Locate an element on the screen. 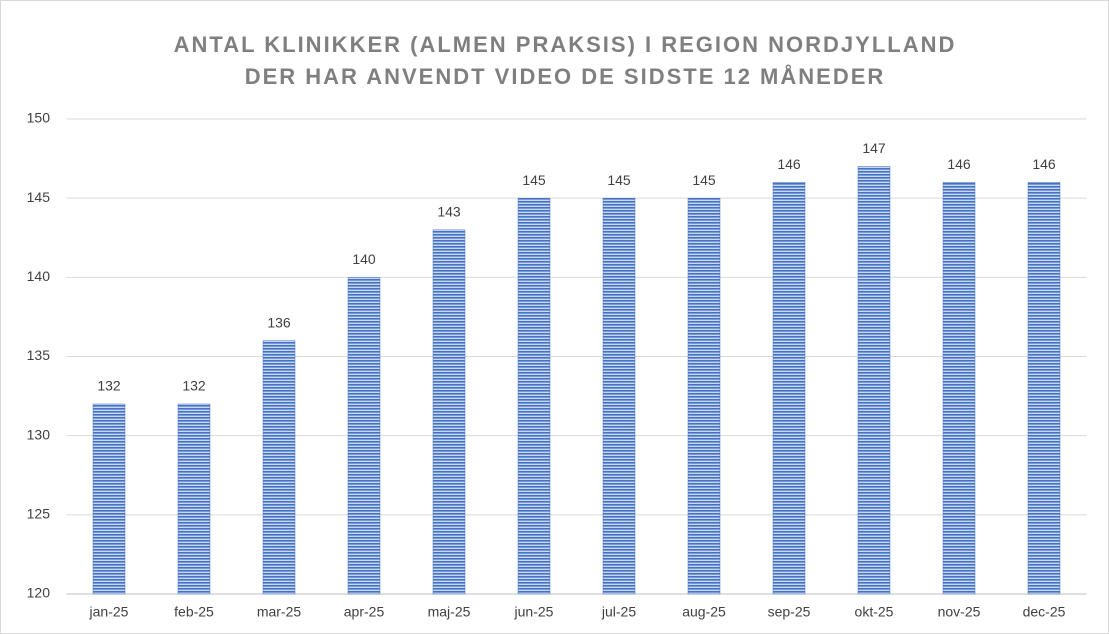 Image resolution: width=1109 pixels, height=634 pixels. y-tick-label: 130 is located at coordinates (39, 434).